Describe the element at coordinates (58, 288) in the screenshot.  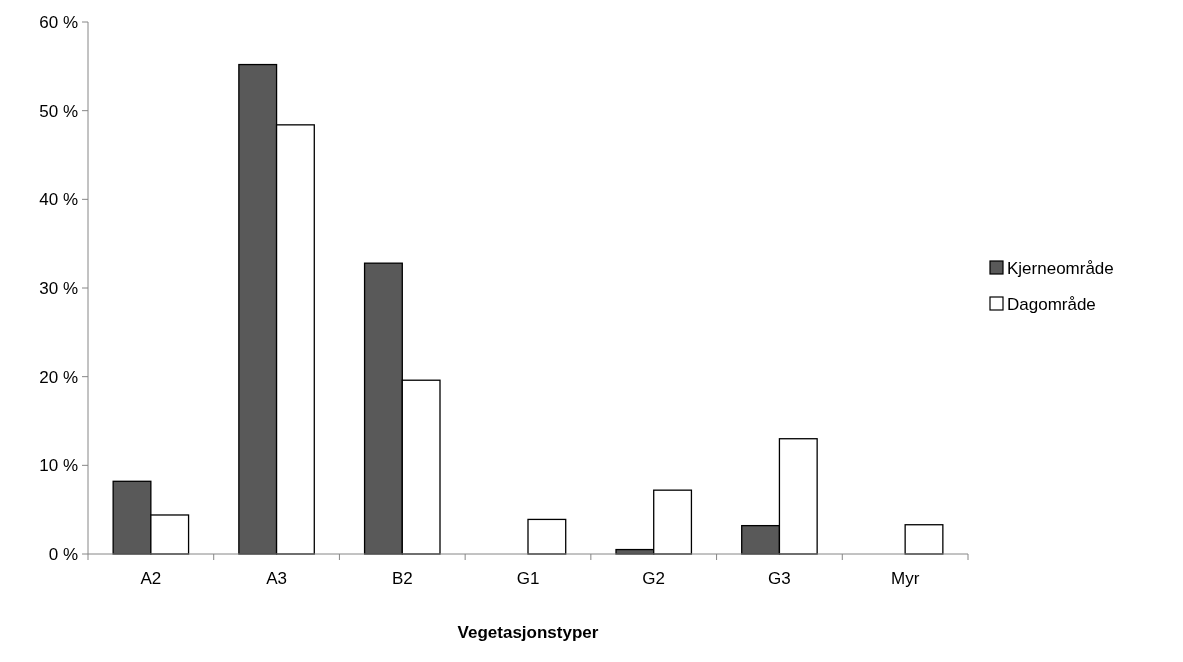
I see `y-tick-label: 30 %` at that location.